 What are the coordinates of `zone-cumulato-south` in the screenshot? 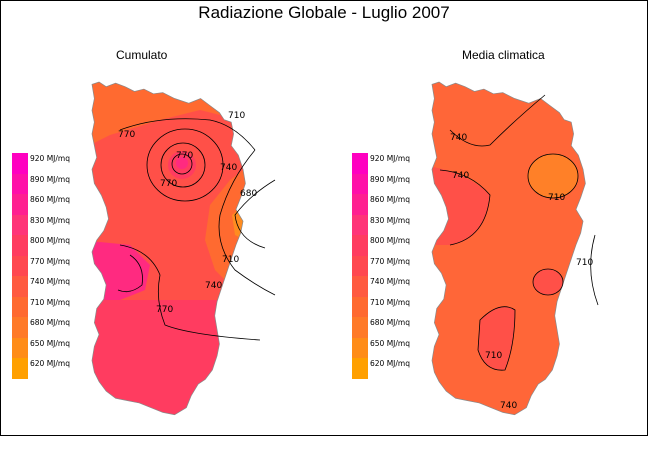 It's located at (169, 357).